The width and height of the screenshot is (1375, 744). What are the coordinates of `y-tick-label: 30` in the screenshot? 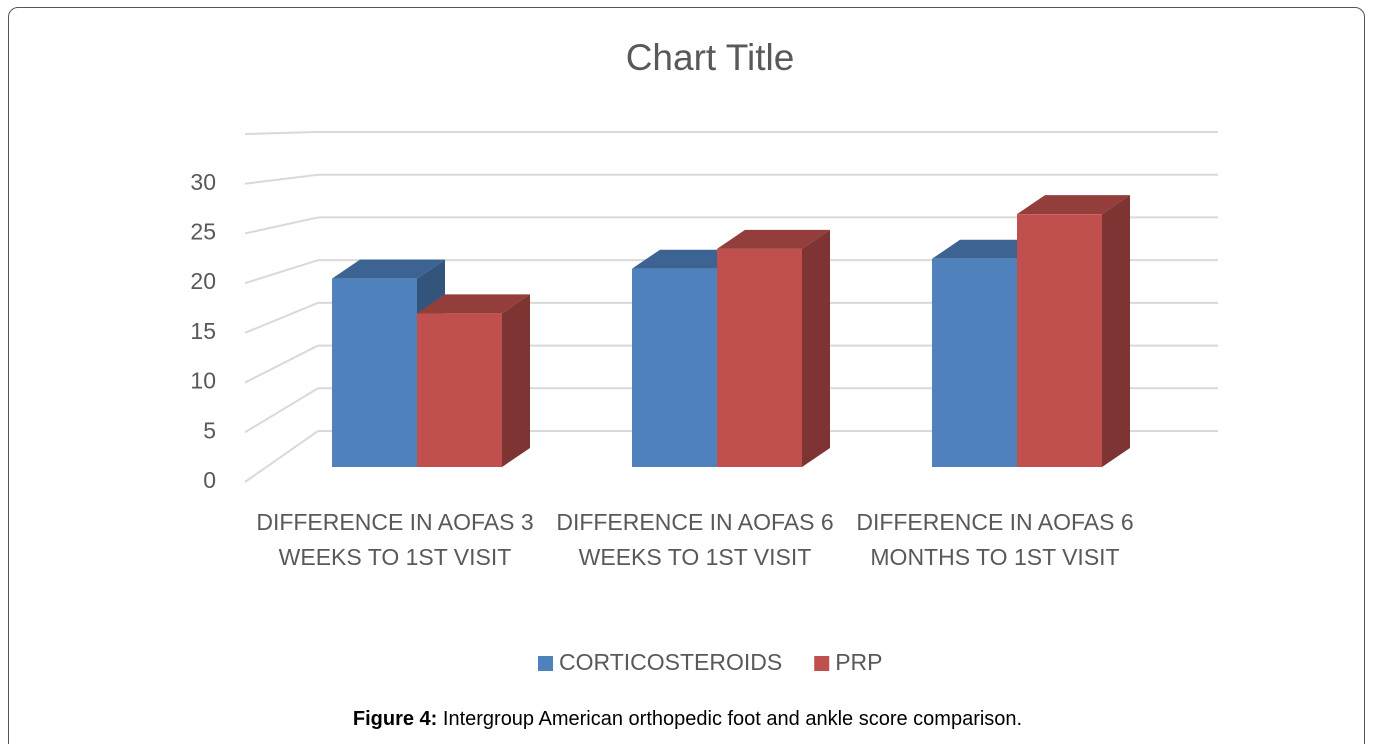 It's located at (203, 182).